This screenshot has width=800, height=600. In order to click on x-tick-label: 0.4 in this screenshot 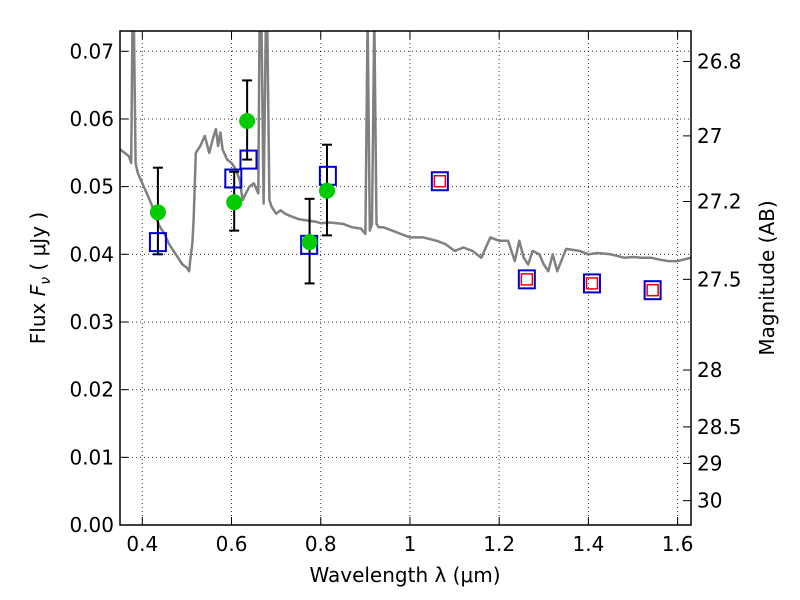, I will do `click(142, 544)`.